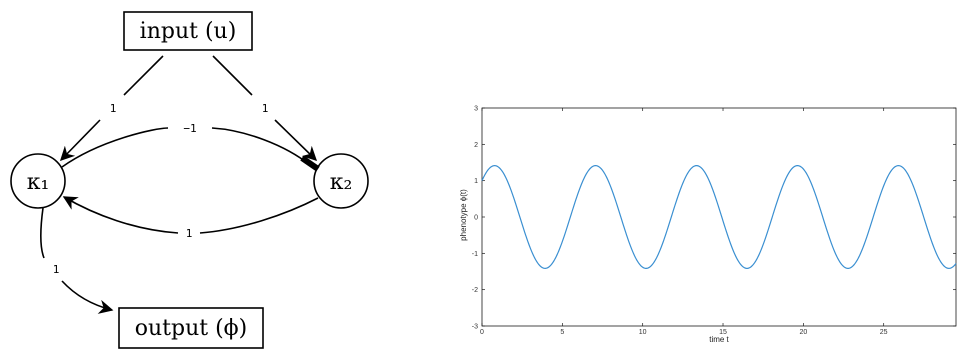  I want to click on kappa1-label: κ₁, so click(38, 182).